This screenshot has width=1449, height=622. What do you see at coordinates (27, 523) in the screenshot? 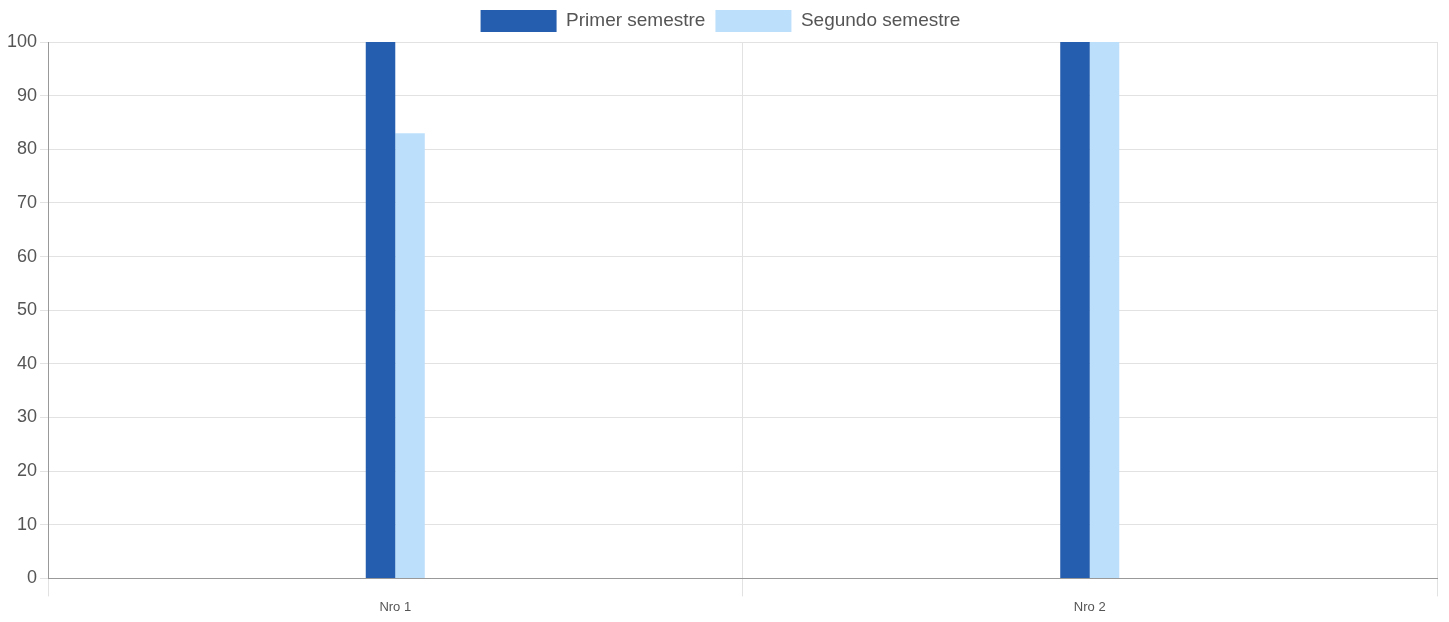
I see `y-tick-label: 10` at bounding box center [27, 523].